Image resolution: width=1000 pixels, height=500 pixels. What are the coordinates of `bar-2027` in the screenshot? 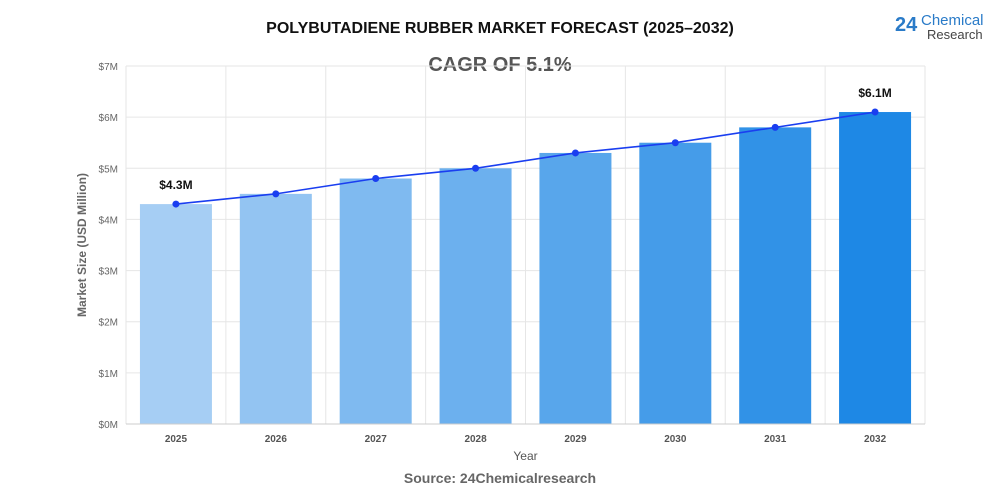 It's located at (375, 301).